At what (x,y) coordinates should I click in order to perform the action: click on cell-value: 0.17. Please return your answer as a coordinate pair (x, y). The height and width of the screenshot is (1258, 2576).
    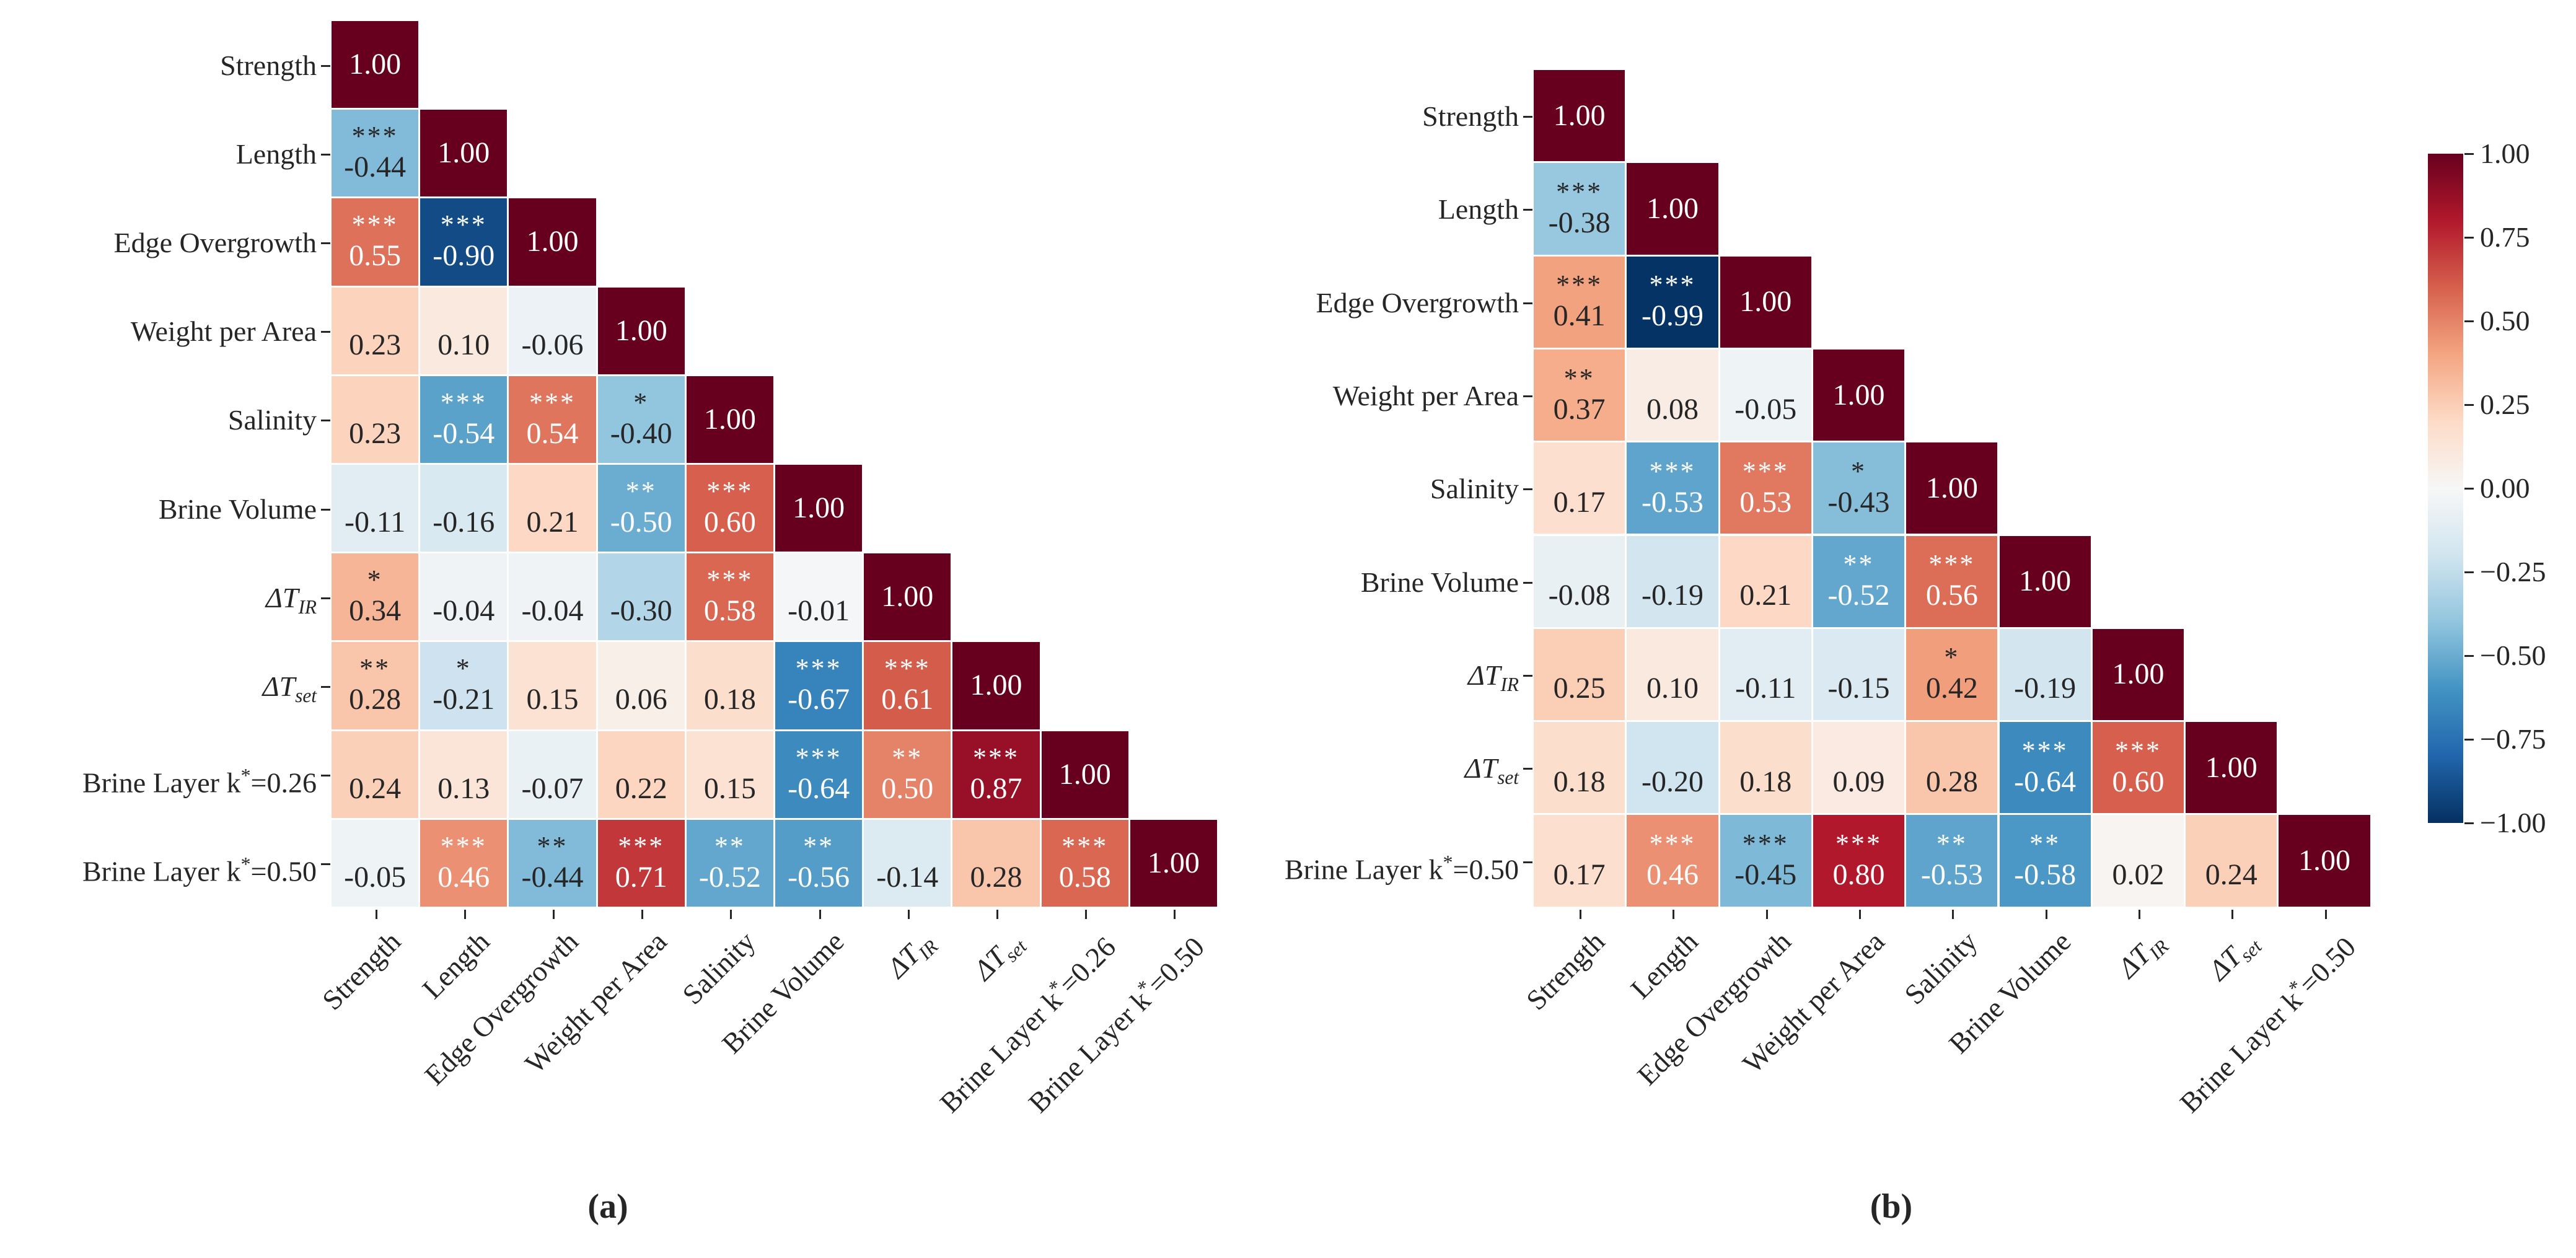
    Looking at the image, I should click on (1579, 875).